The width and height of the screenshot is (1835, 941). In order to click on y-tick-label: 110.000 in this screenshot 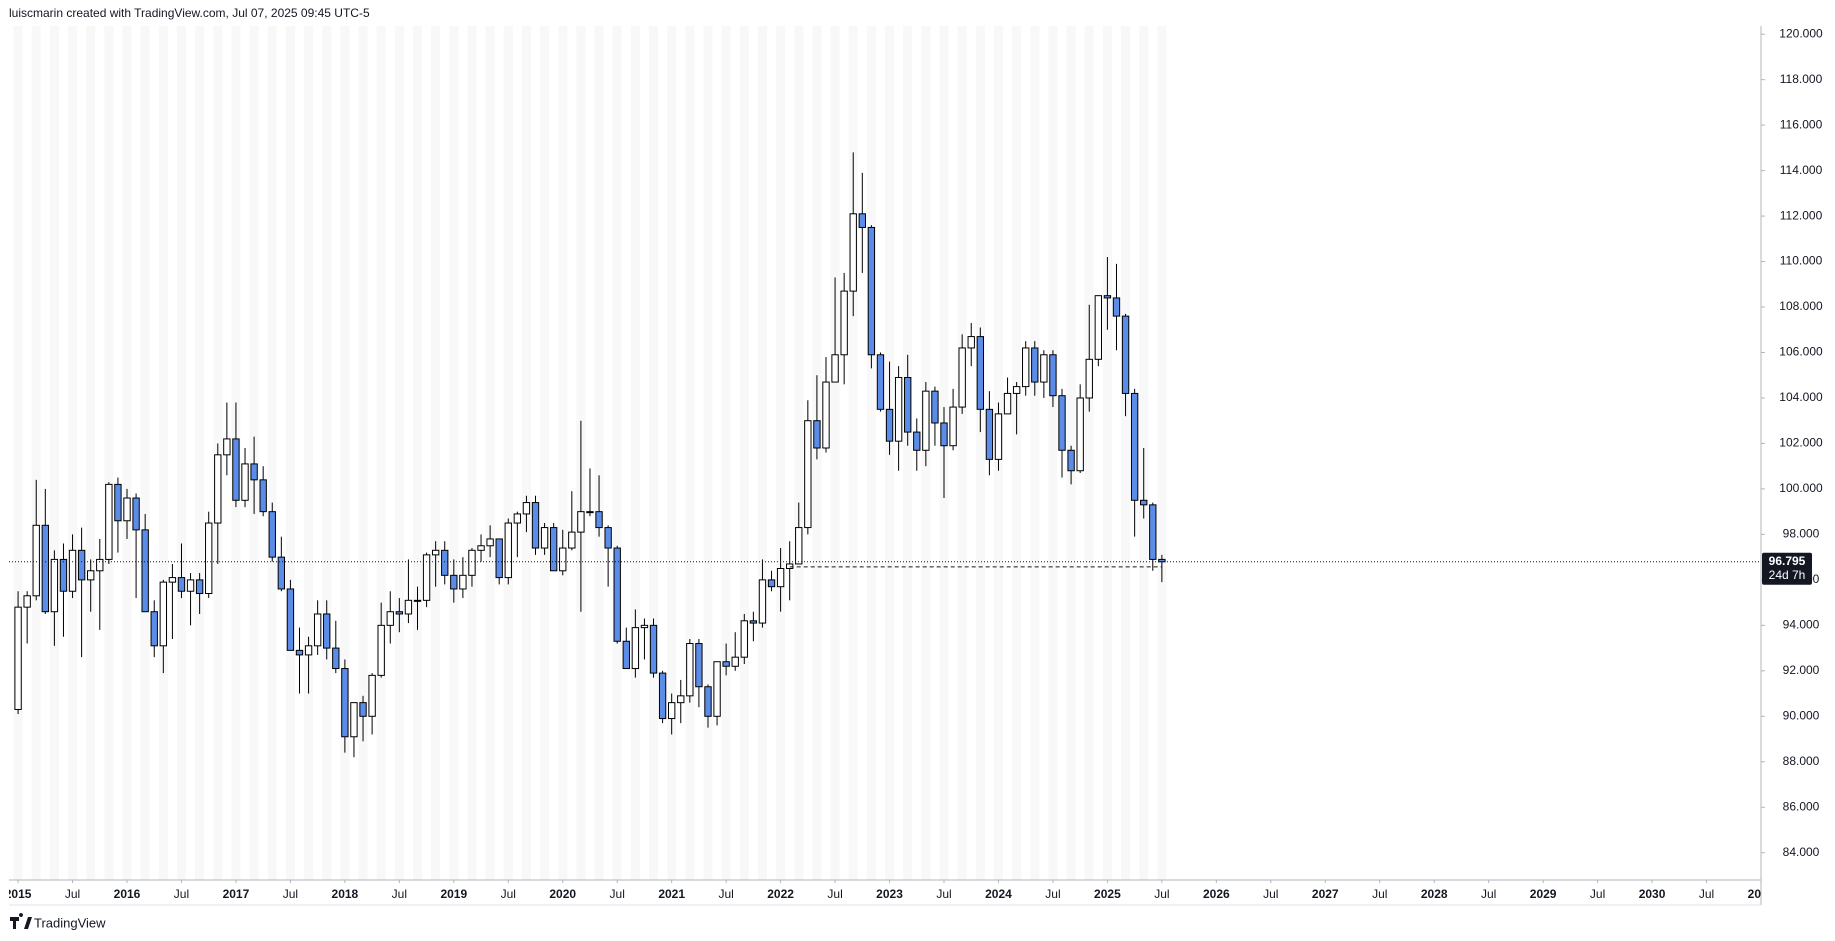, I will do `click(1801, 261)`.